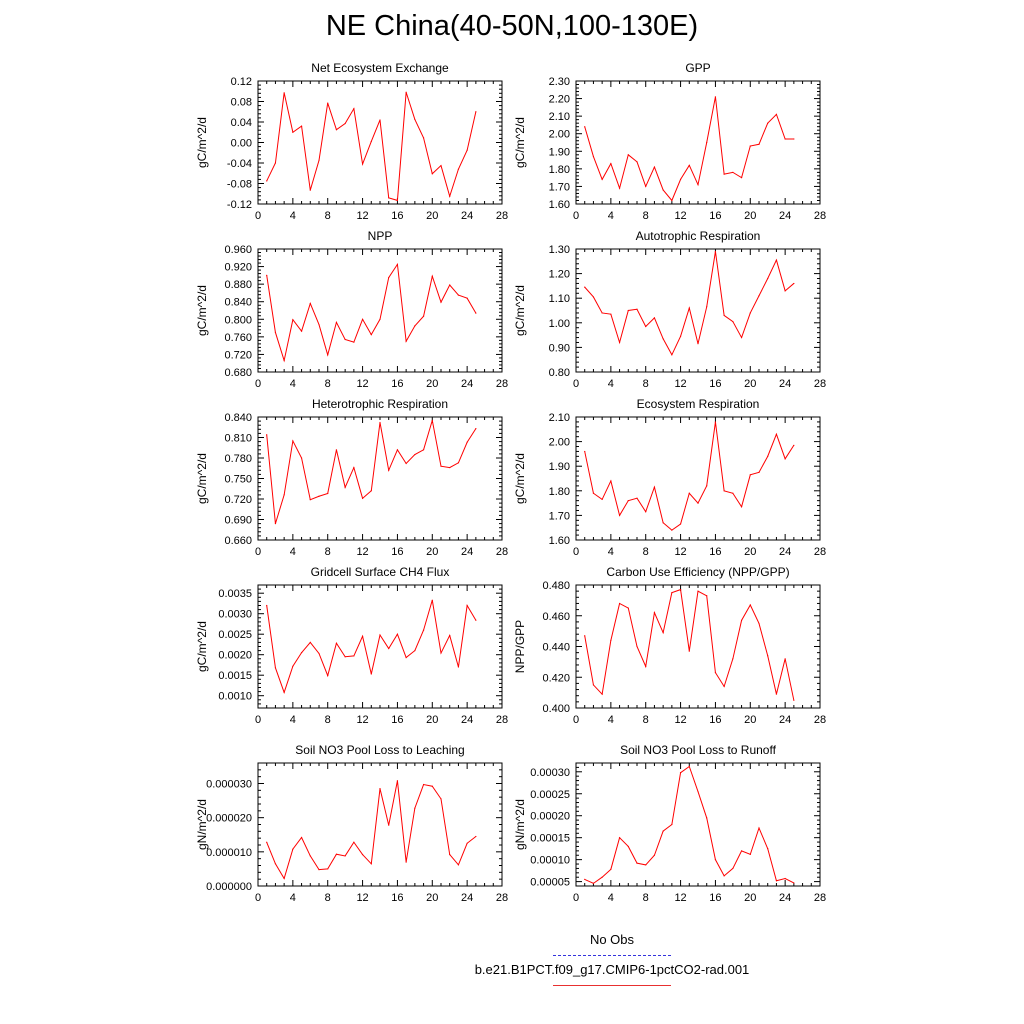  I want to click on y-tick-label: 0.690, so click(238, 521).